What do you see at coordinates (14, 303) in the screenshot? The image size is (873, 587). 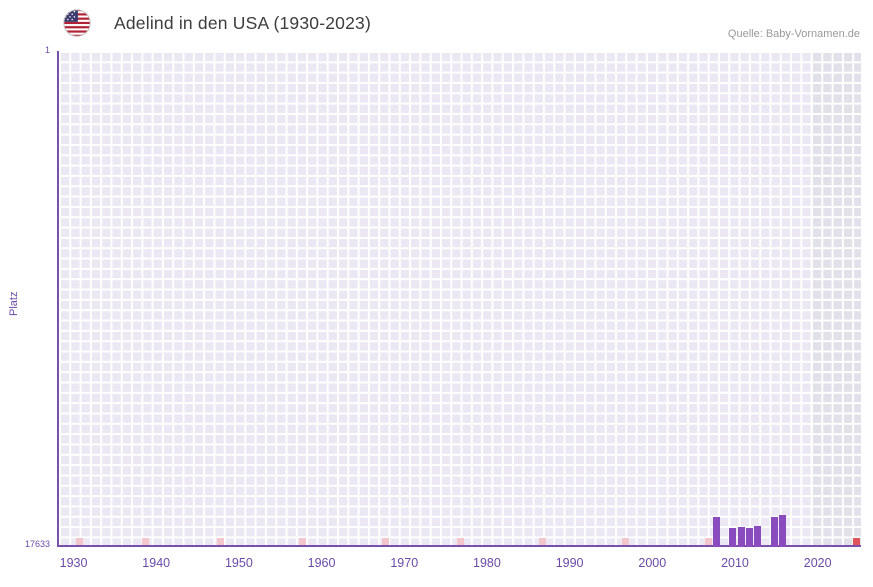 I see `y-axis-title: Platz` at bounding box center [14, 303].